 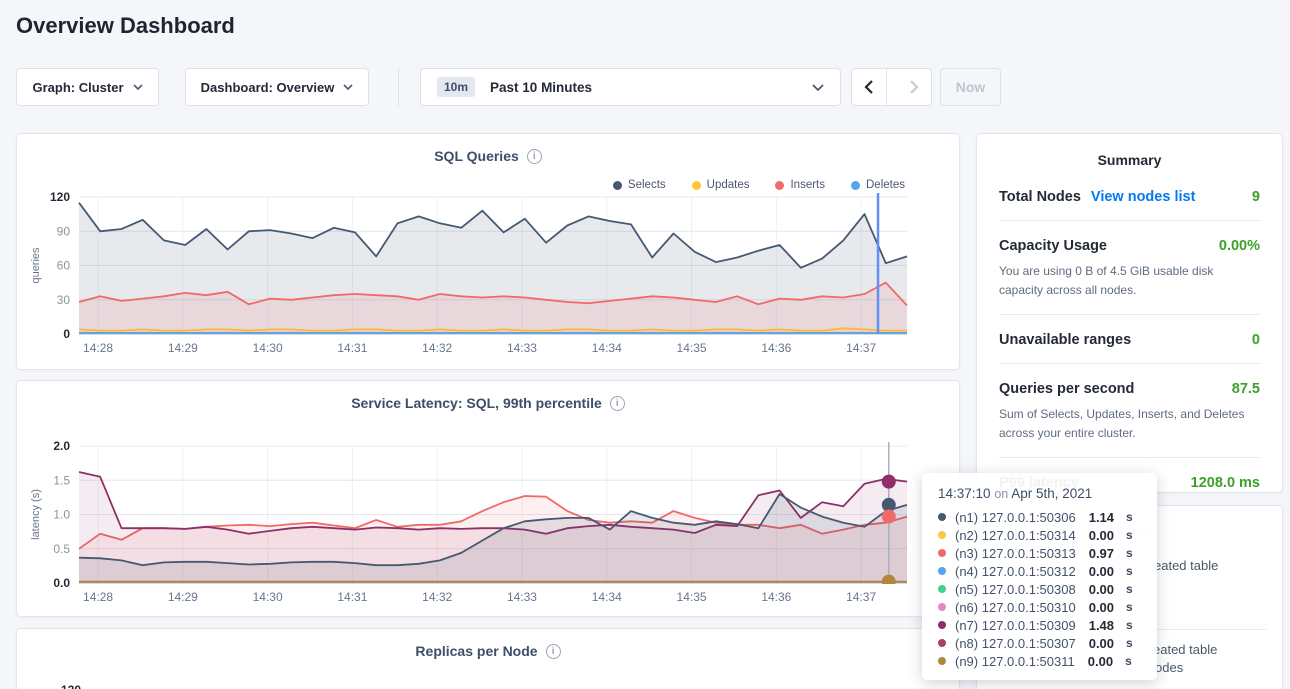 I want to click on legend-label: Inserts, so click(x=807, y=185).